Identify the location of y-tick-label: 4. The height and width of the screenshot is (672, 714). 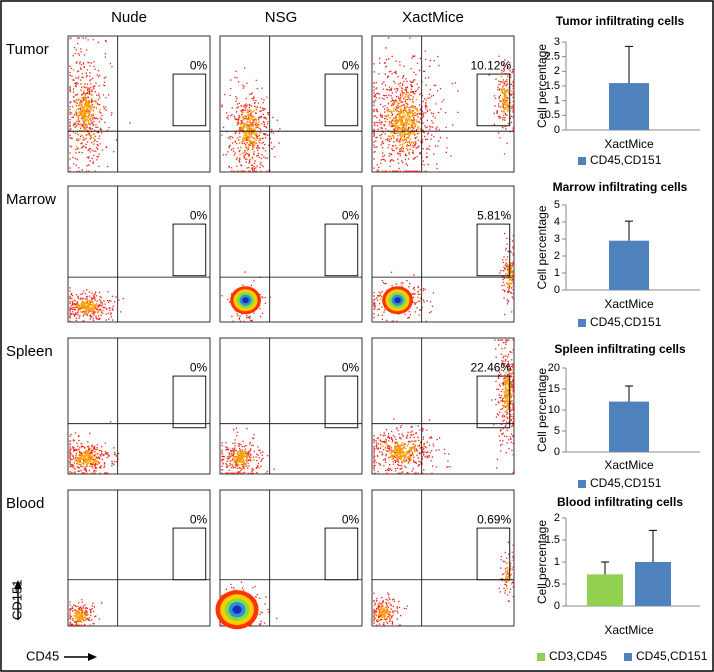
(557, 222).